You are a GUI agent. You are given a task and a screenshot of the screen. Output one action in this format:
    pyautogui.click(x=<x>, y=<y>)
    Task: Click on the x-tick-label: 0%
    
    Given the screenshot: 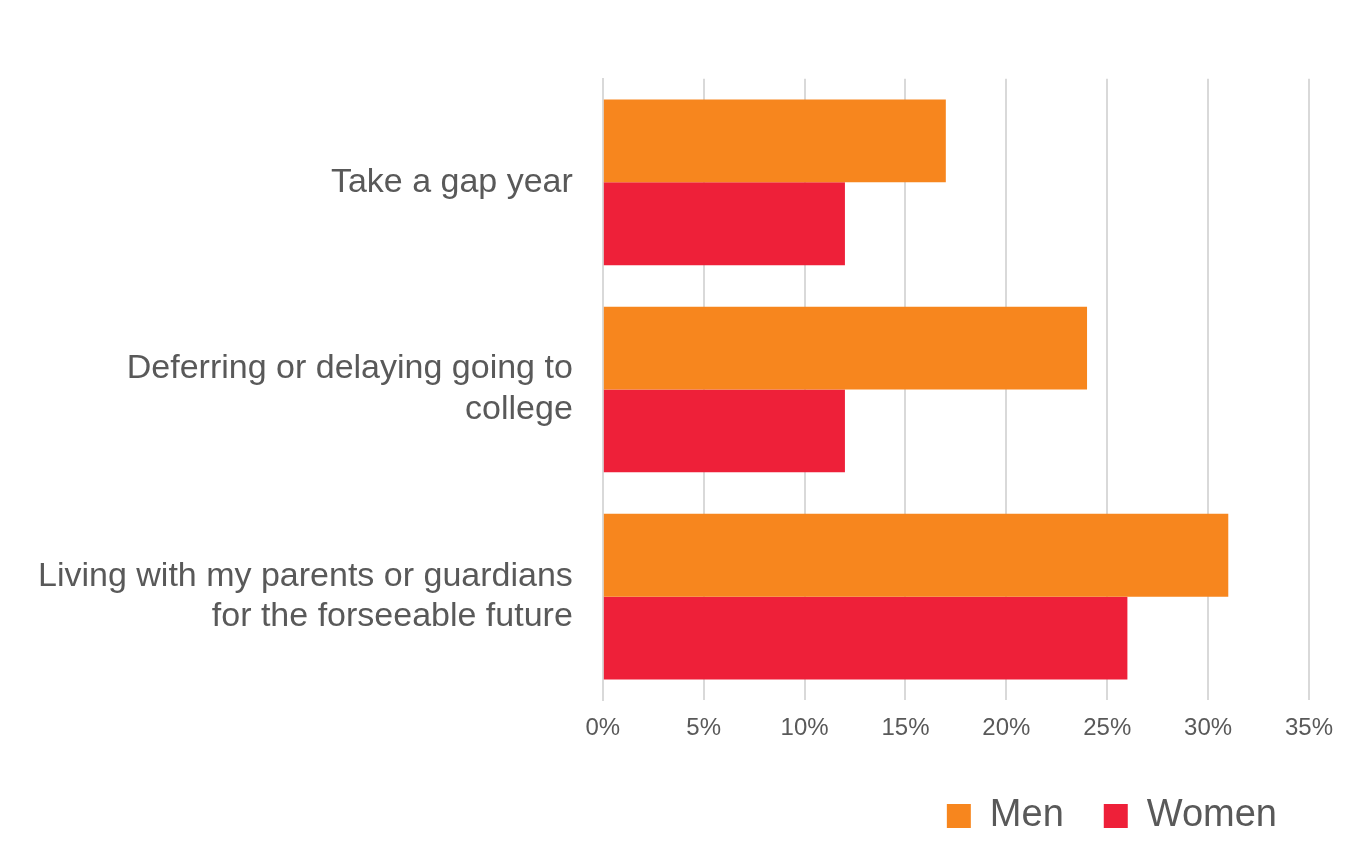 What is the action you would take?
    pyautogui.click(x=603, y=727)
    